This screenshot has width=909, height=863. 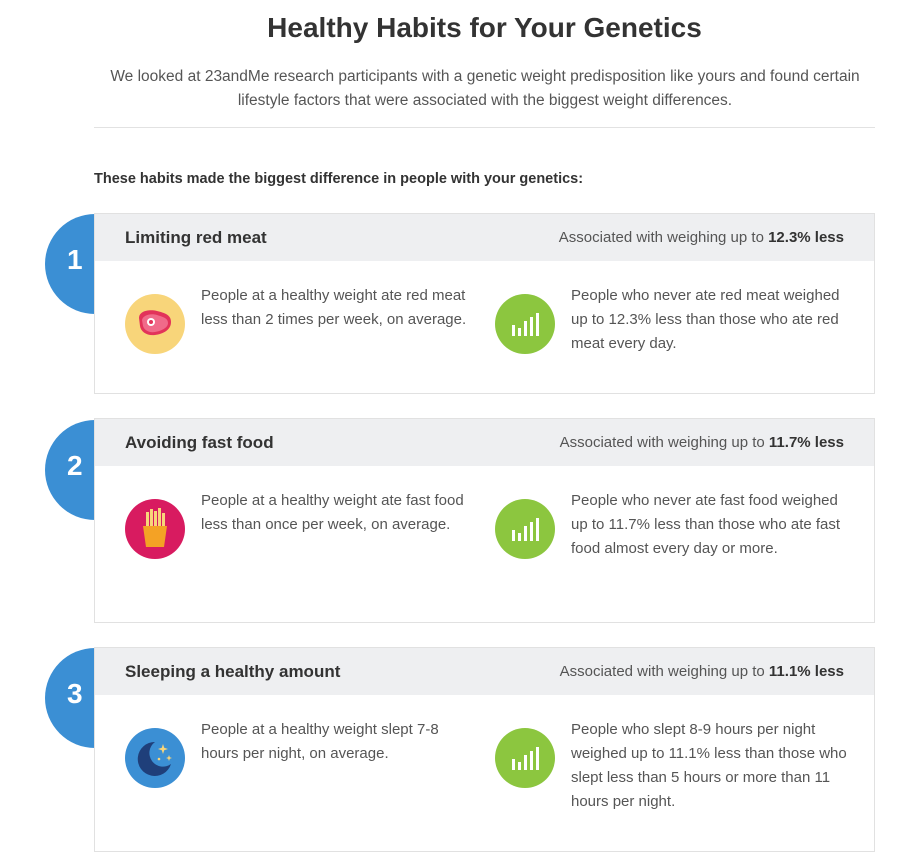 I want to click on habit-title: Avoiding fast food, so click(x=199, y=442).